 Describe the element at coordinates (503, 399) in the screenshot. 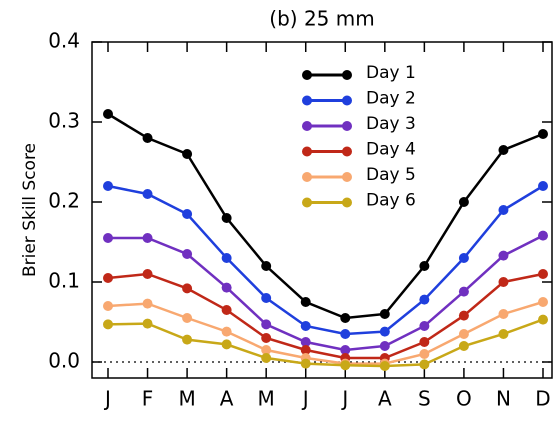

I see `x-tick-label: N` at that location.